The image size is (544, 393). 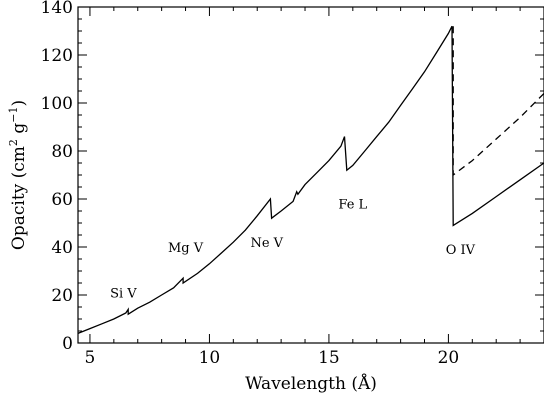 I want to click on x-tick-label: 15, so click(x=329, y=358).